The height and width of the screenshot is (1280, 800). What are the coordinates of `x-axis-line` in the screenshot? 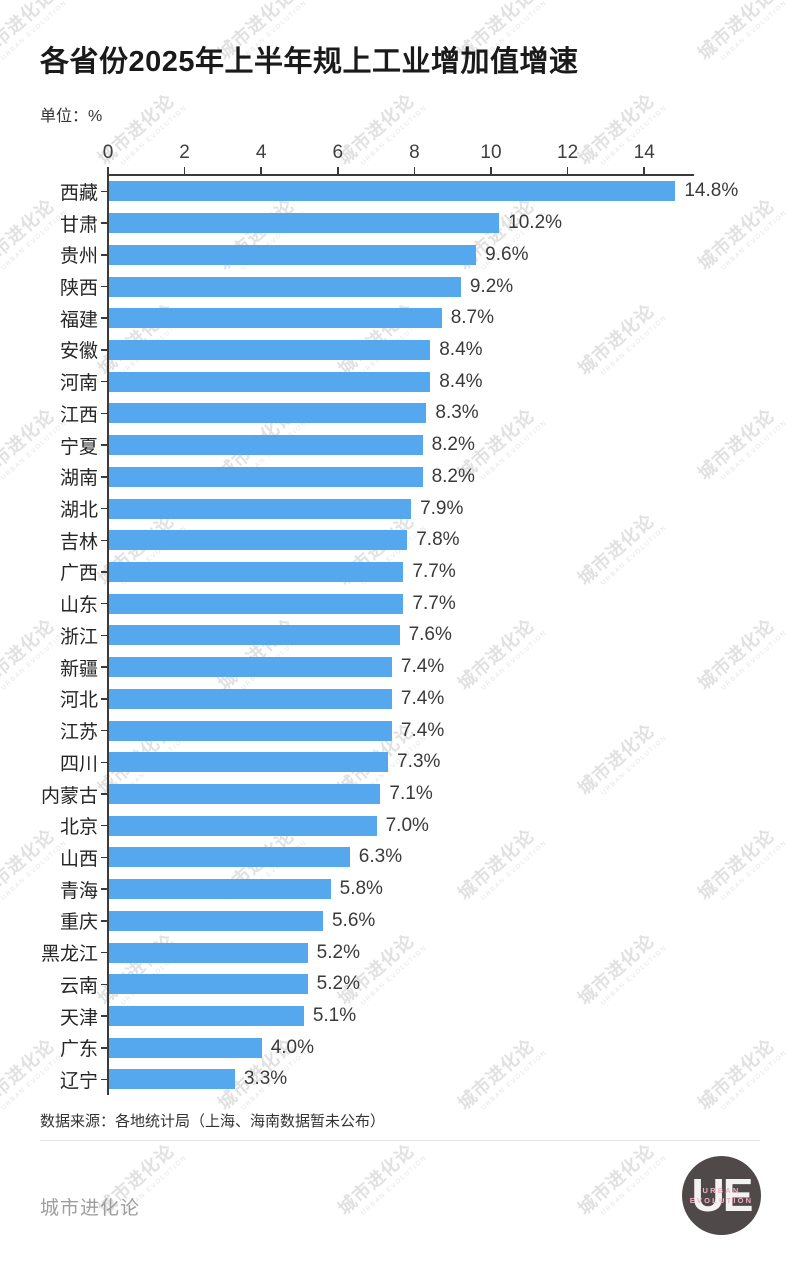 It's located at (401, 175).